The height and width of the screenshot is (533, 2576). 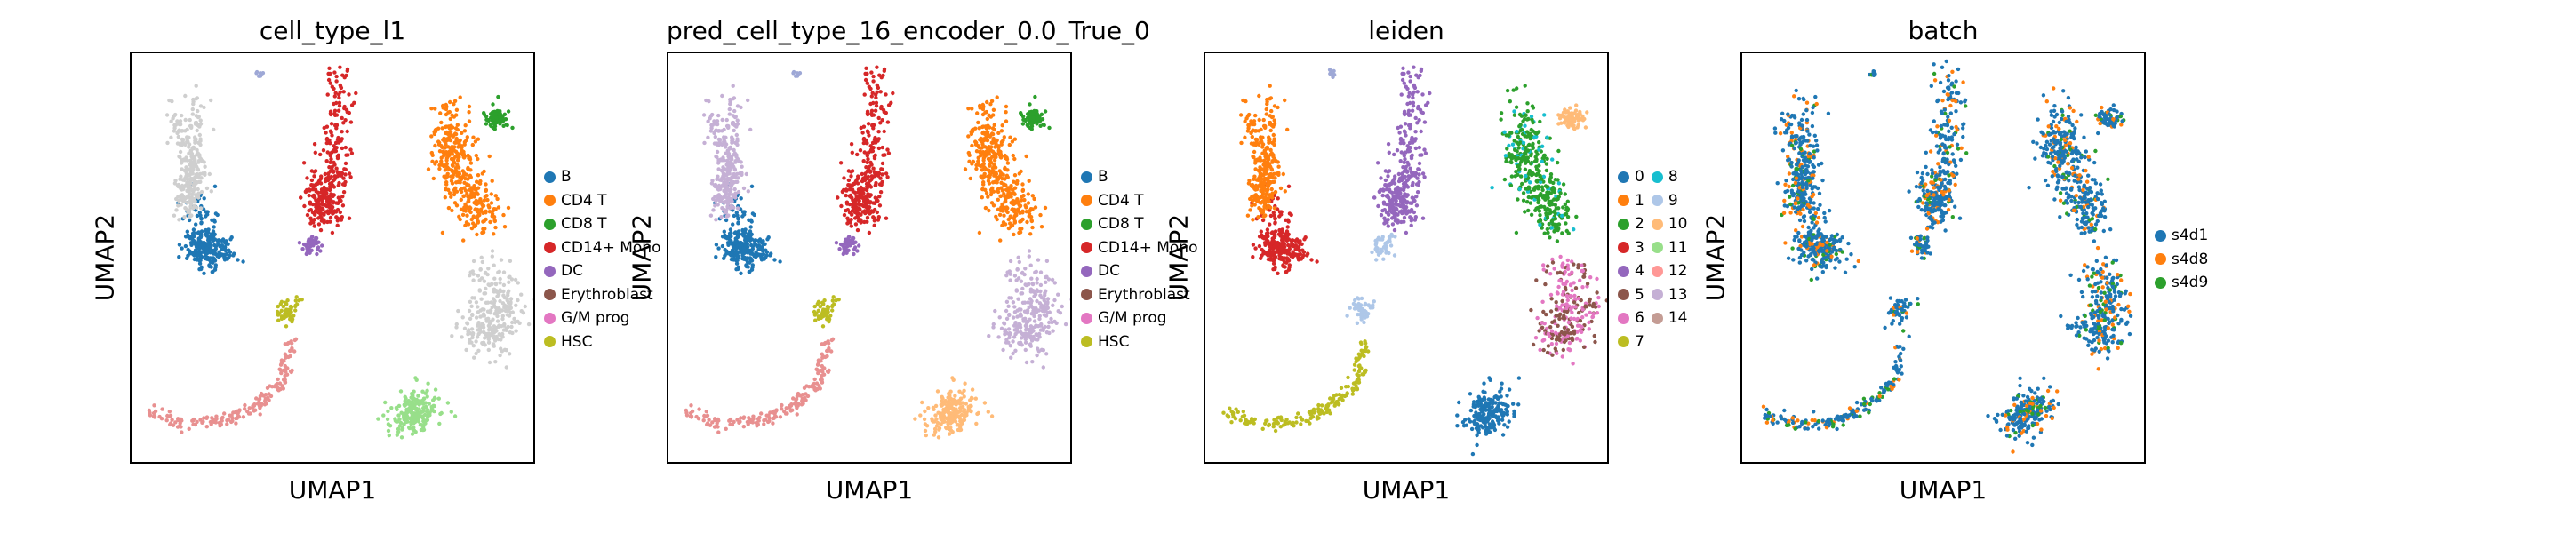 I want to click on legend-marker, so click(x=550, y=248).